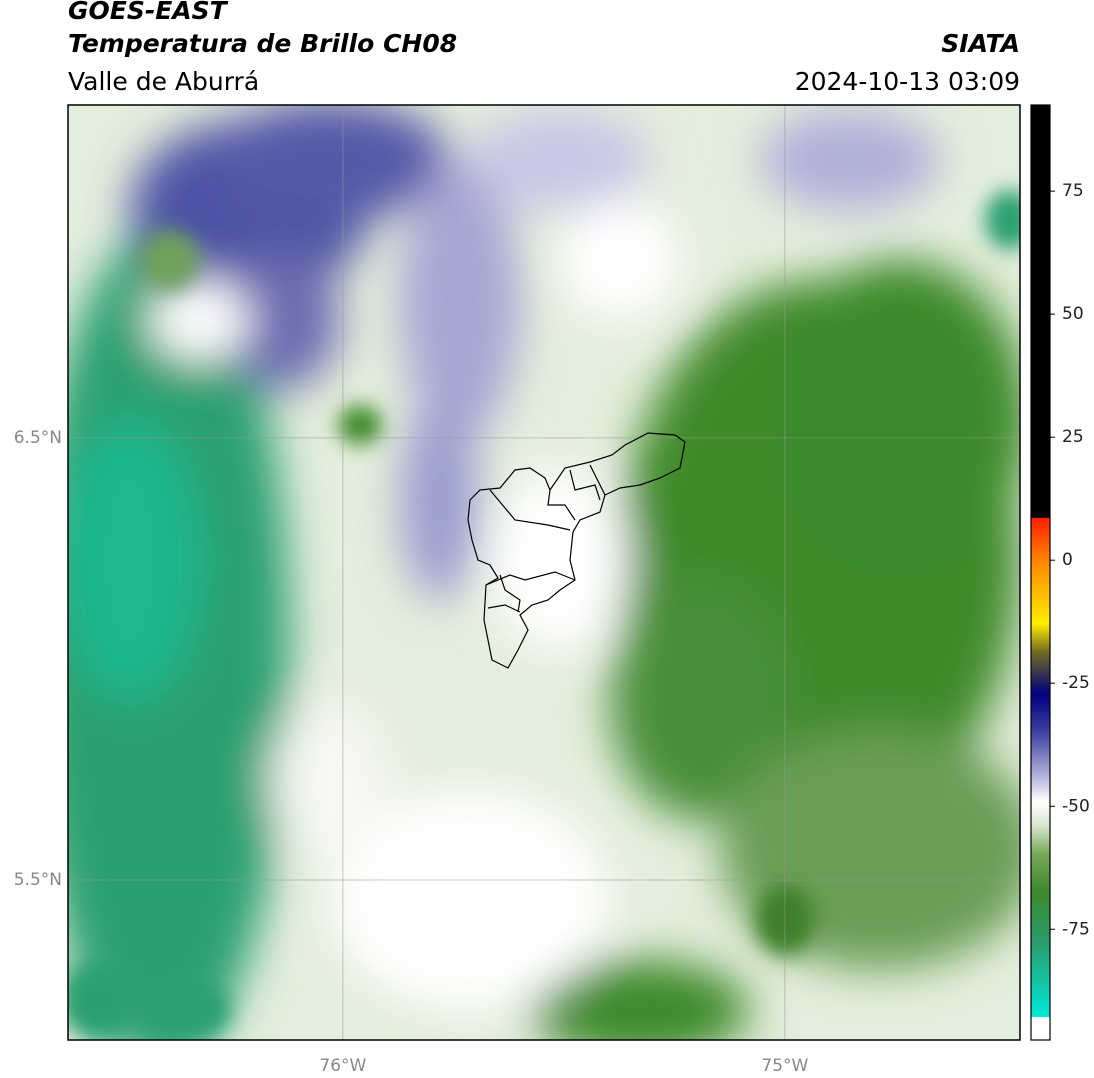 The height and width of the screenshot is (1078, 1094). I want to click on colorbar-tick-label: 50, so click(1073, 314).